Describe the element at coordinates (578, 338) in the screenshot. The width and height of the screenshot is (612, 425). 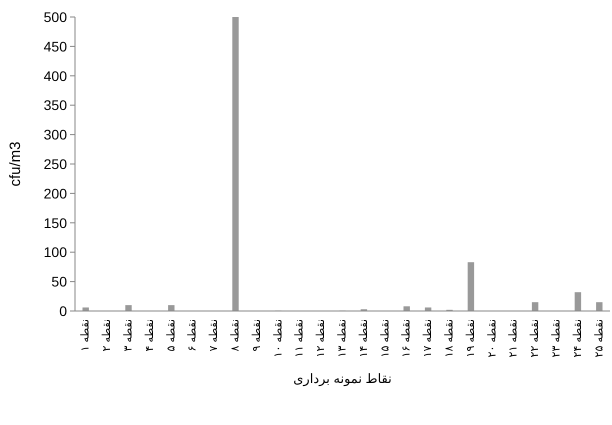
I see `x-tick-label: نقطه ۲۴` at that location.